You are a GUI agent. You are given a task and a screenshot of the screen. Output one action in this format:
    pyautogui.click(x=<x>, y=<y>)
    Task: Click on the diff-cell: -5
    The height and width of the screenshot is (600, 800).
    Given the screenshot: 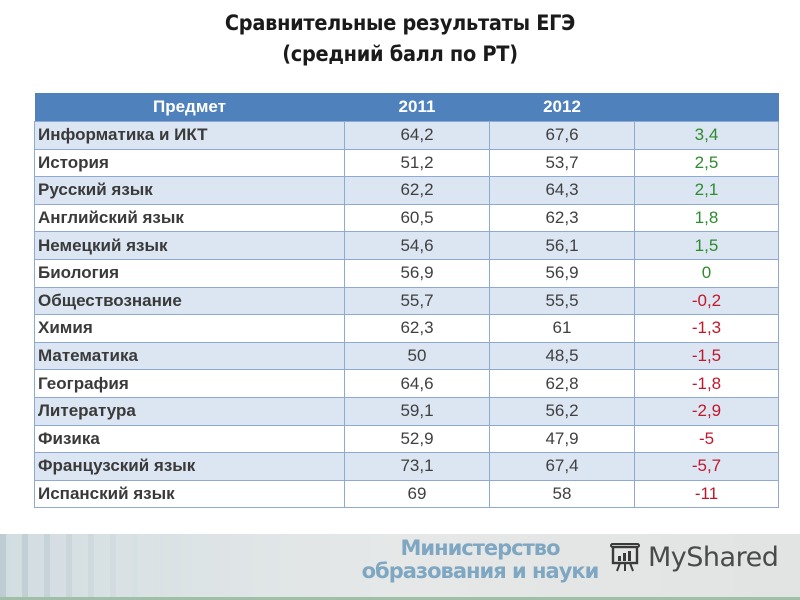 What is the action you would take?
    pyautogui.click(x=706, y=439)
    